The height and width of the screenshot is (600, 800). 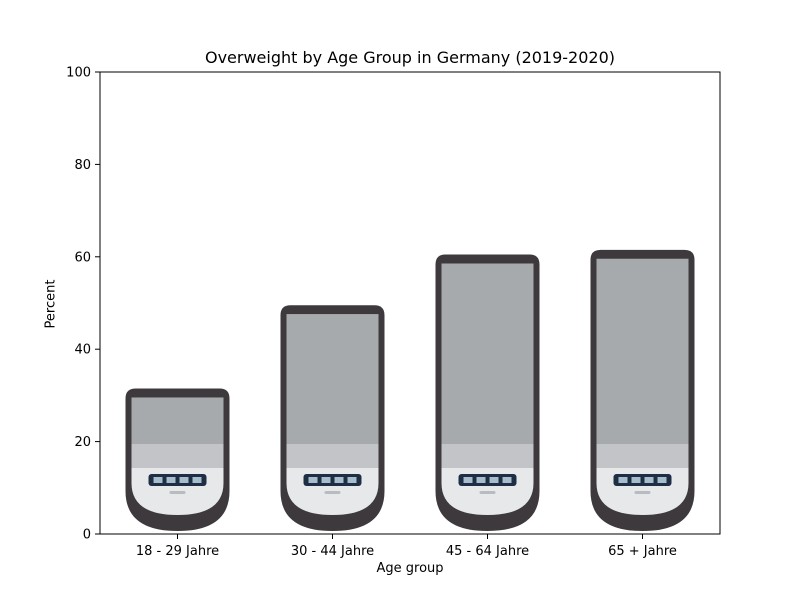 I want to click on y-tick-label: 40, so click(x=82, y=350).